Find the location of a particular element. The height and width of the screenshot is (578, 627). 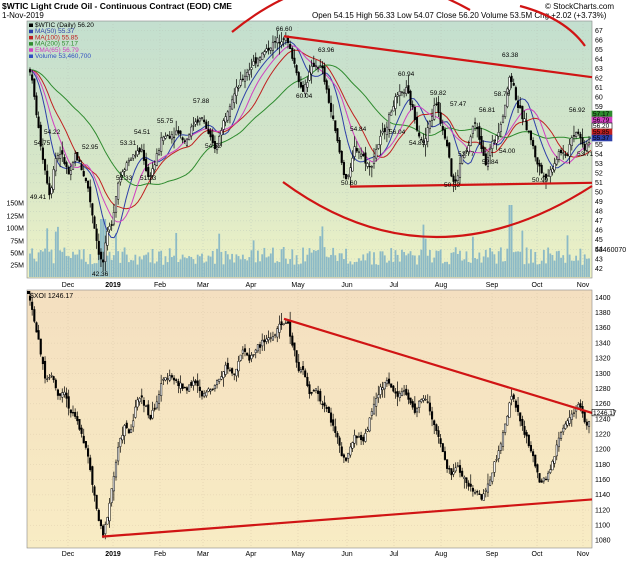

xoi-last-value-tag is located at coordinates (603, 413).